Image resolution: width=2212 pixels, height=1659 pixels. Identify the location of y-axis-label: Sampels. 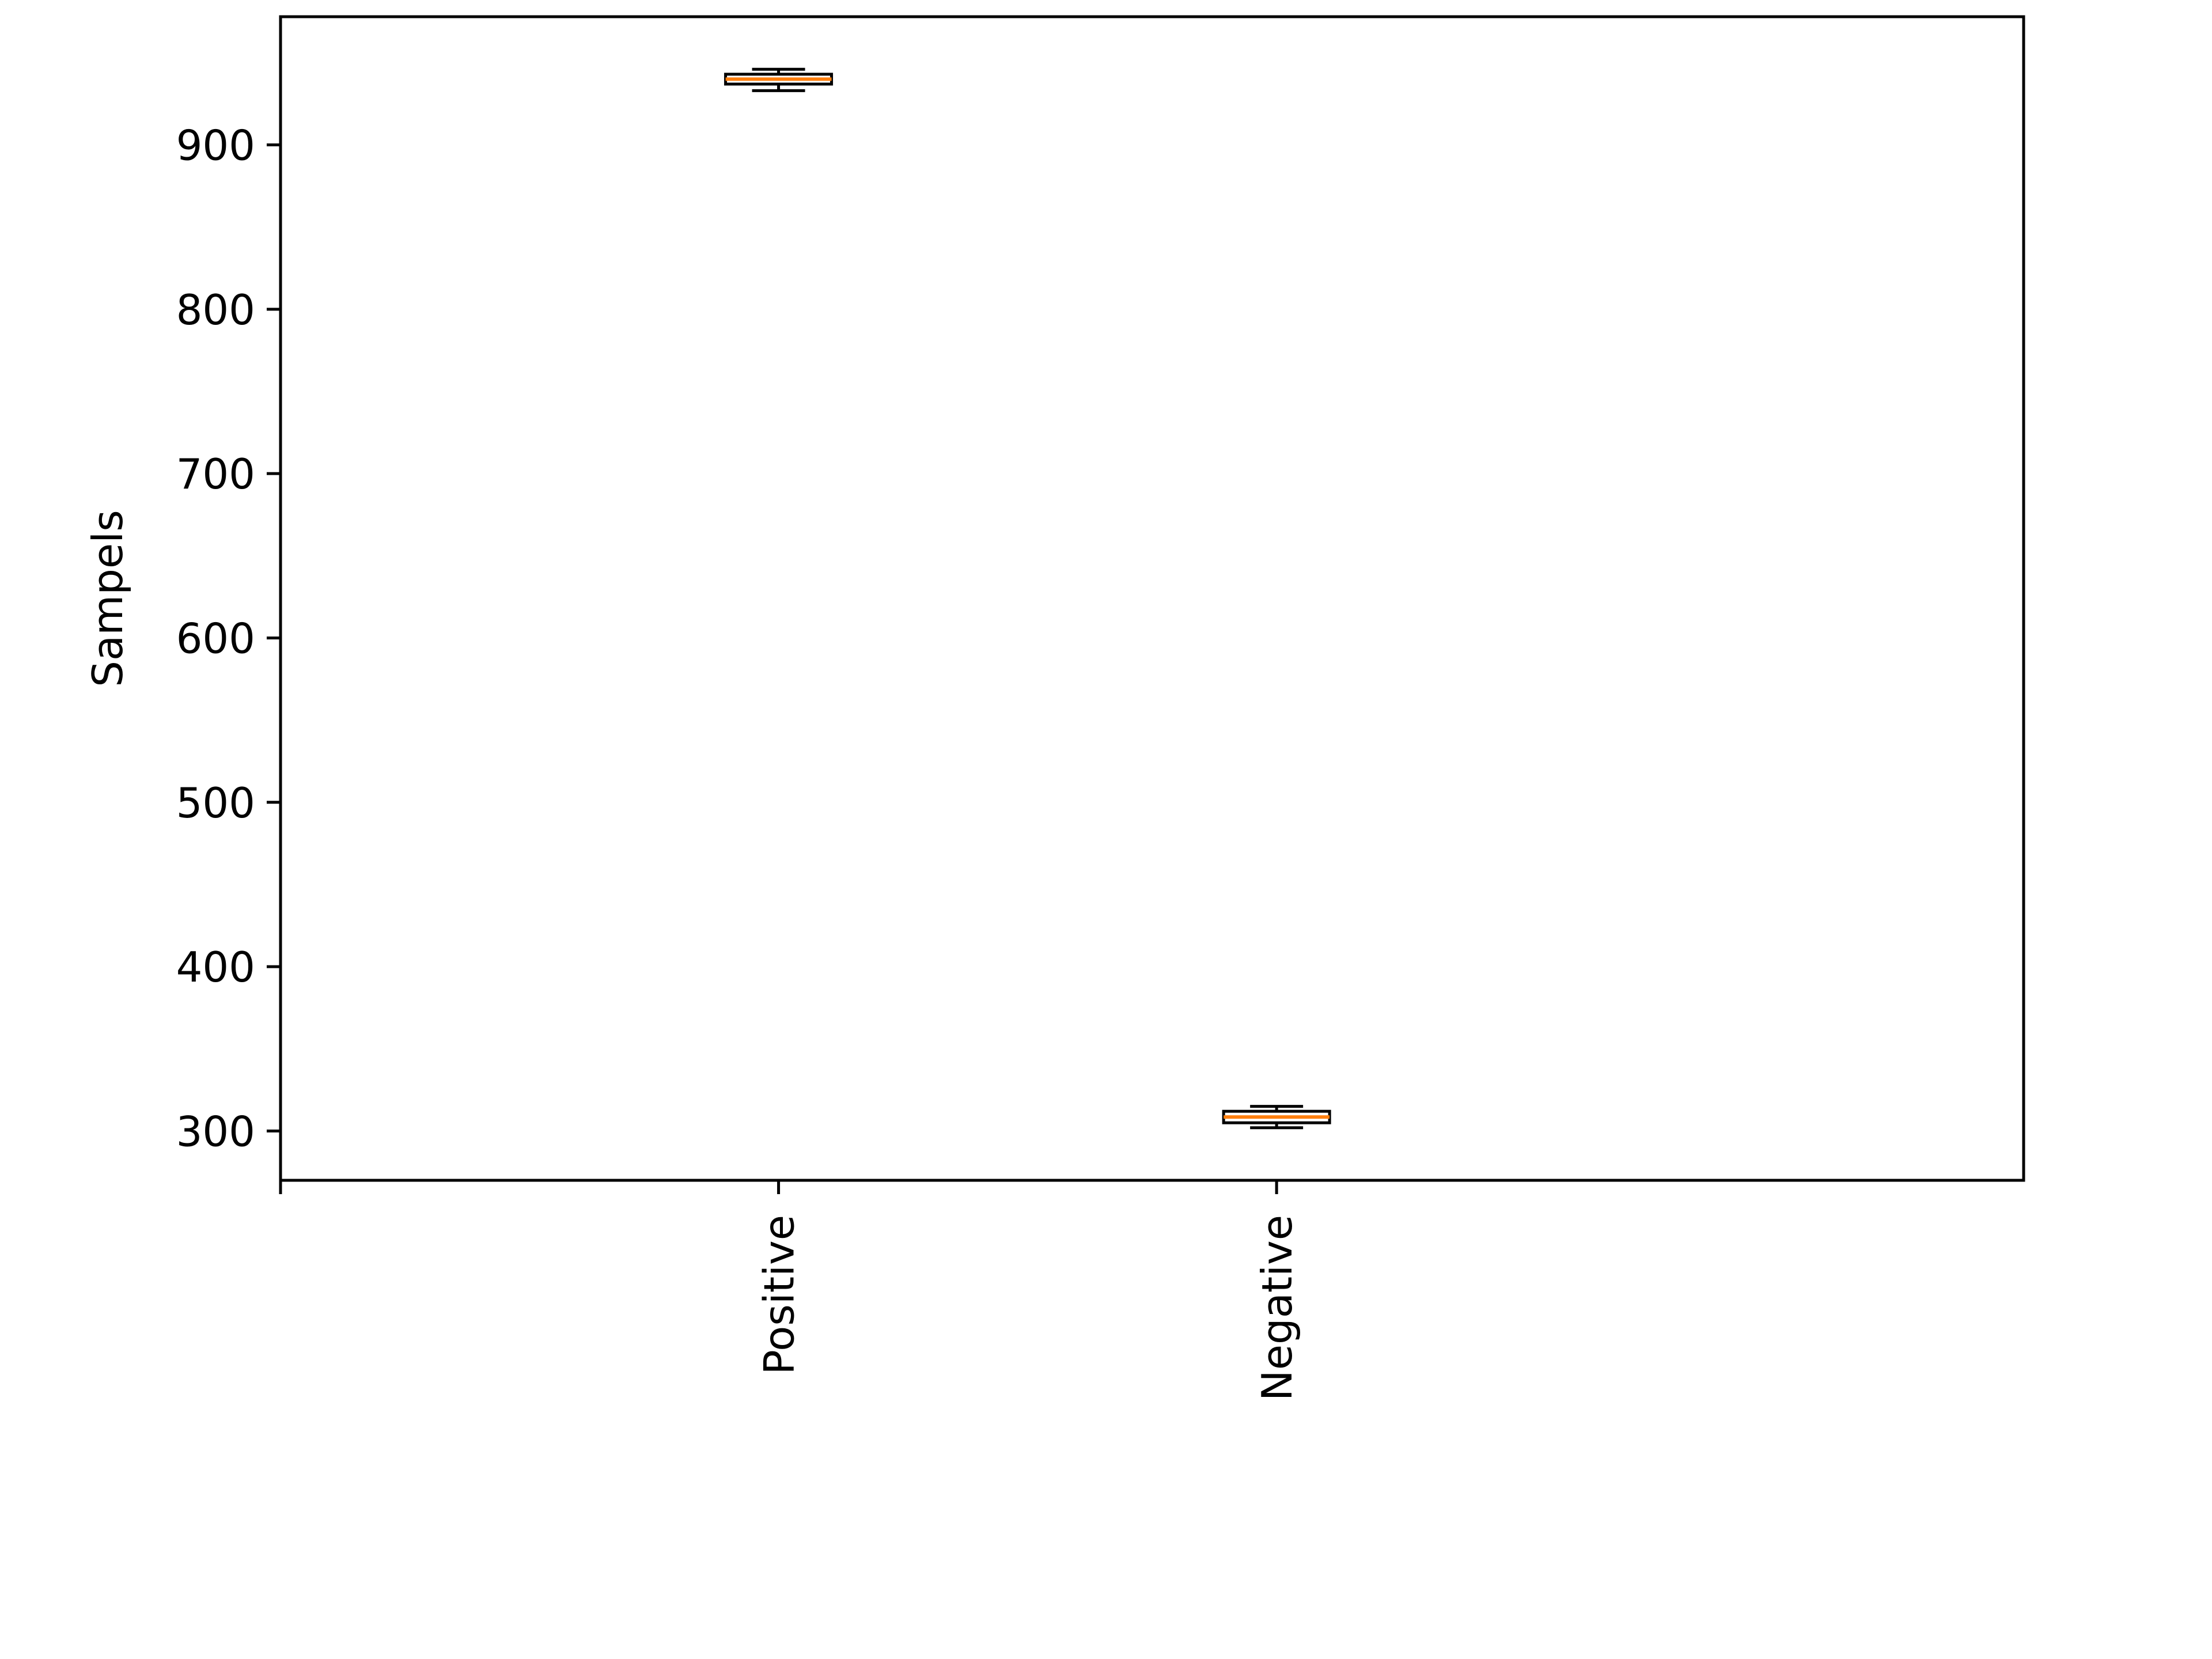
(108, 598).